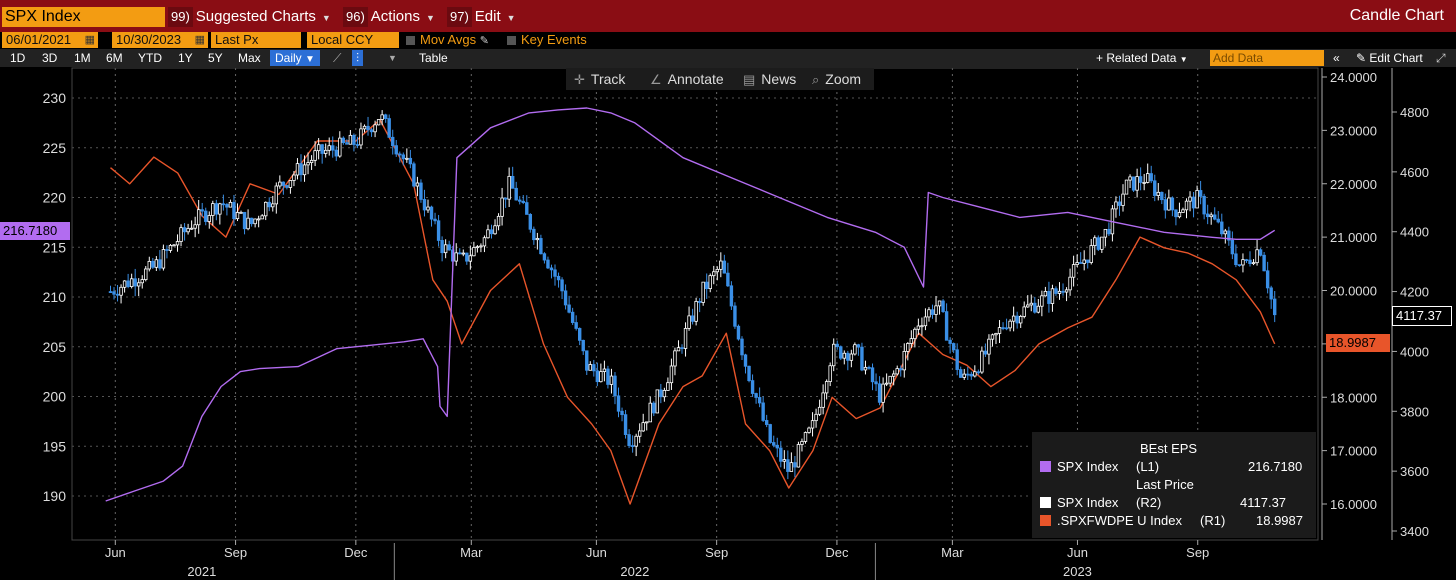 The image size is (1456, 580). Describe the element at coordinates (82, 58) in the screenshot. I see `period-1m-button: 1M` at that location.